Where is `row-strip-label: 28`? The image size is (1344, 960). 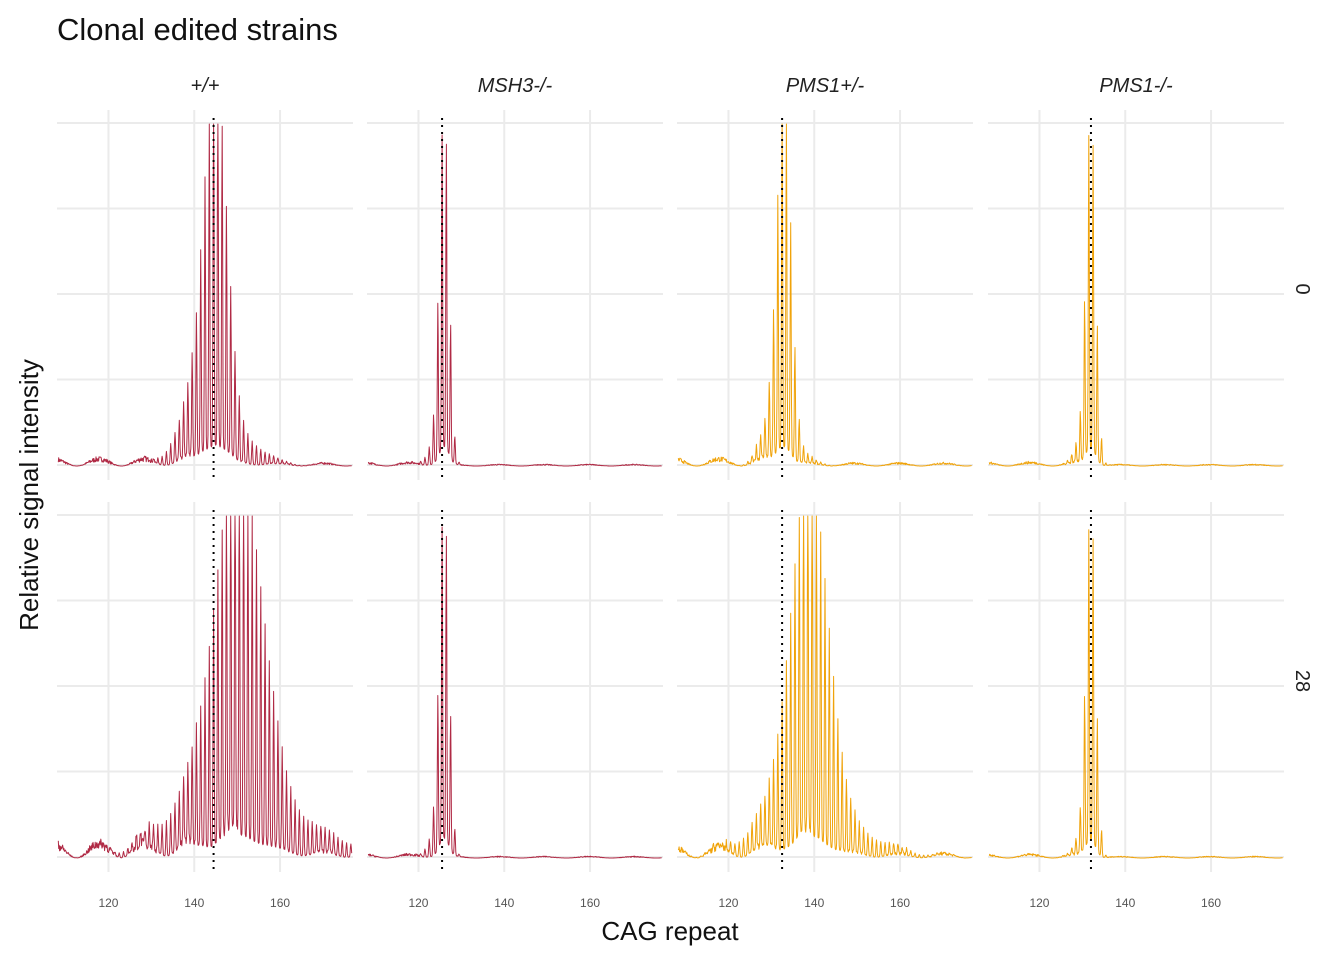 row-strip-label: 28 is located at coordinates (1302, 681).